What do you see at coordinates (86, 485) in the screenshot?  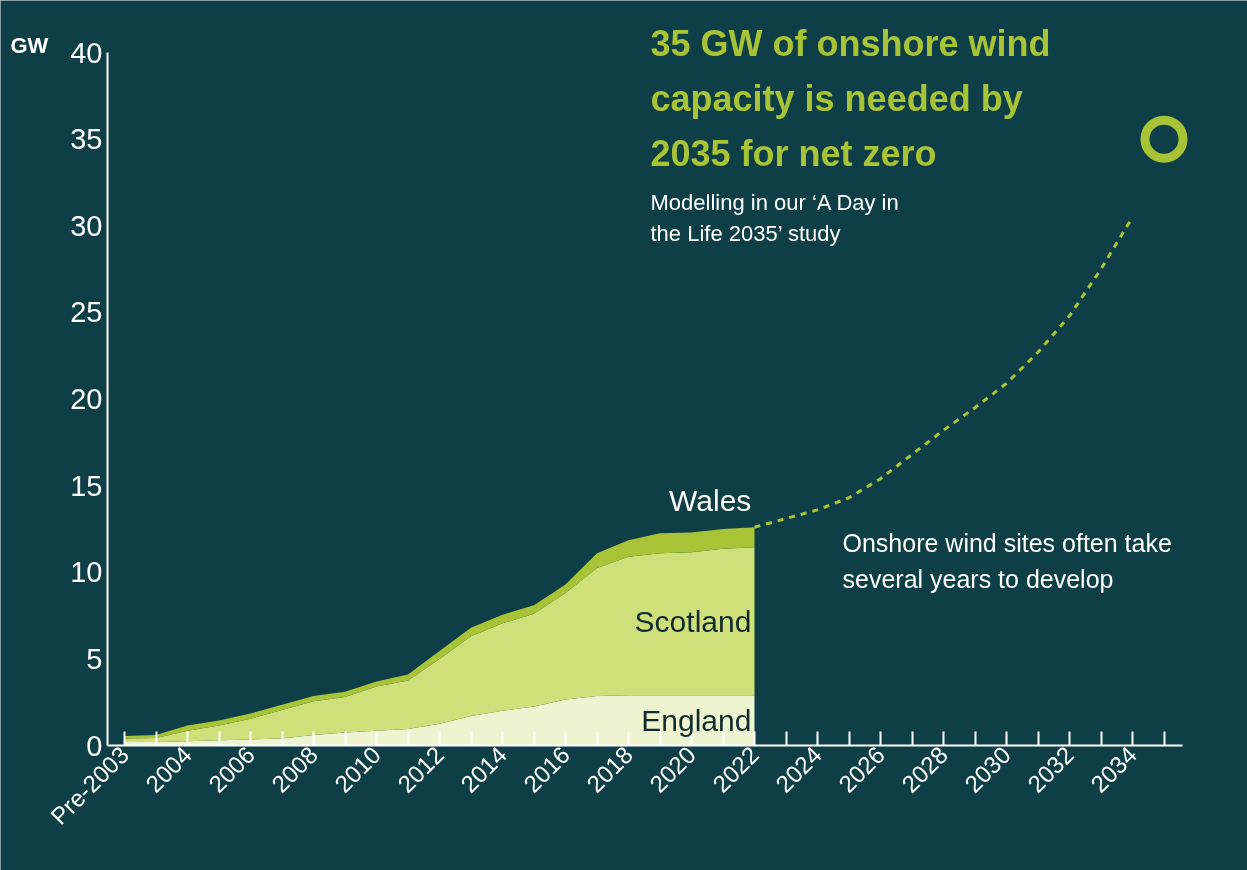 I see `y-tick-label: 15` at bounding box center [86, 485].